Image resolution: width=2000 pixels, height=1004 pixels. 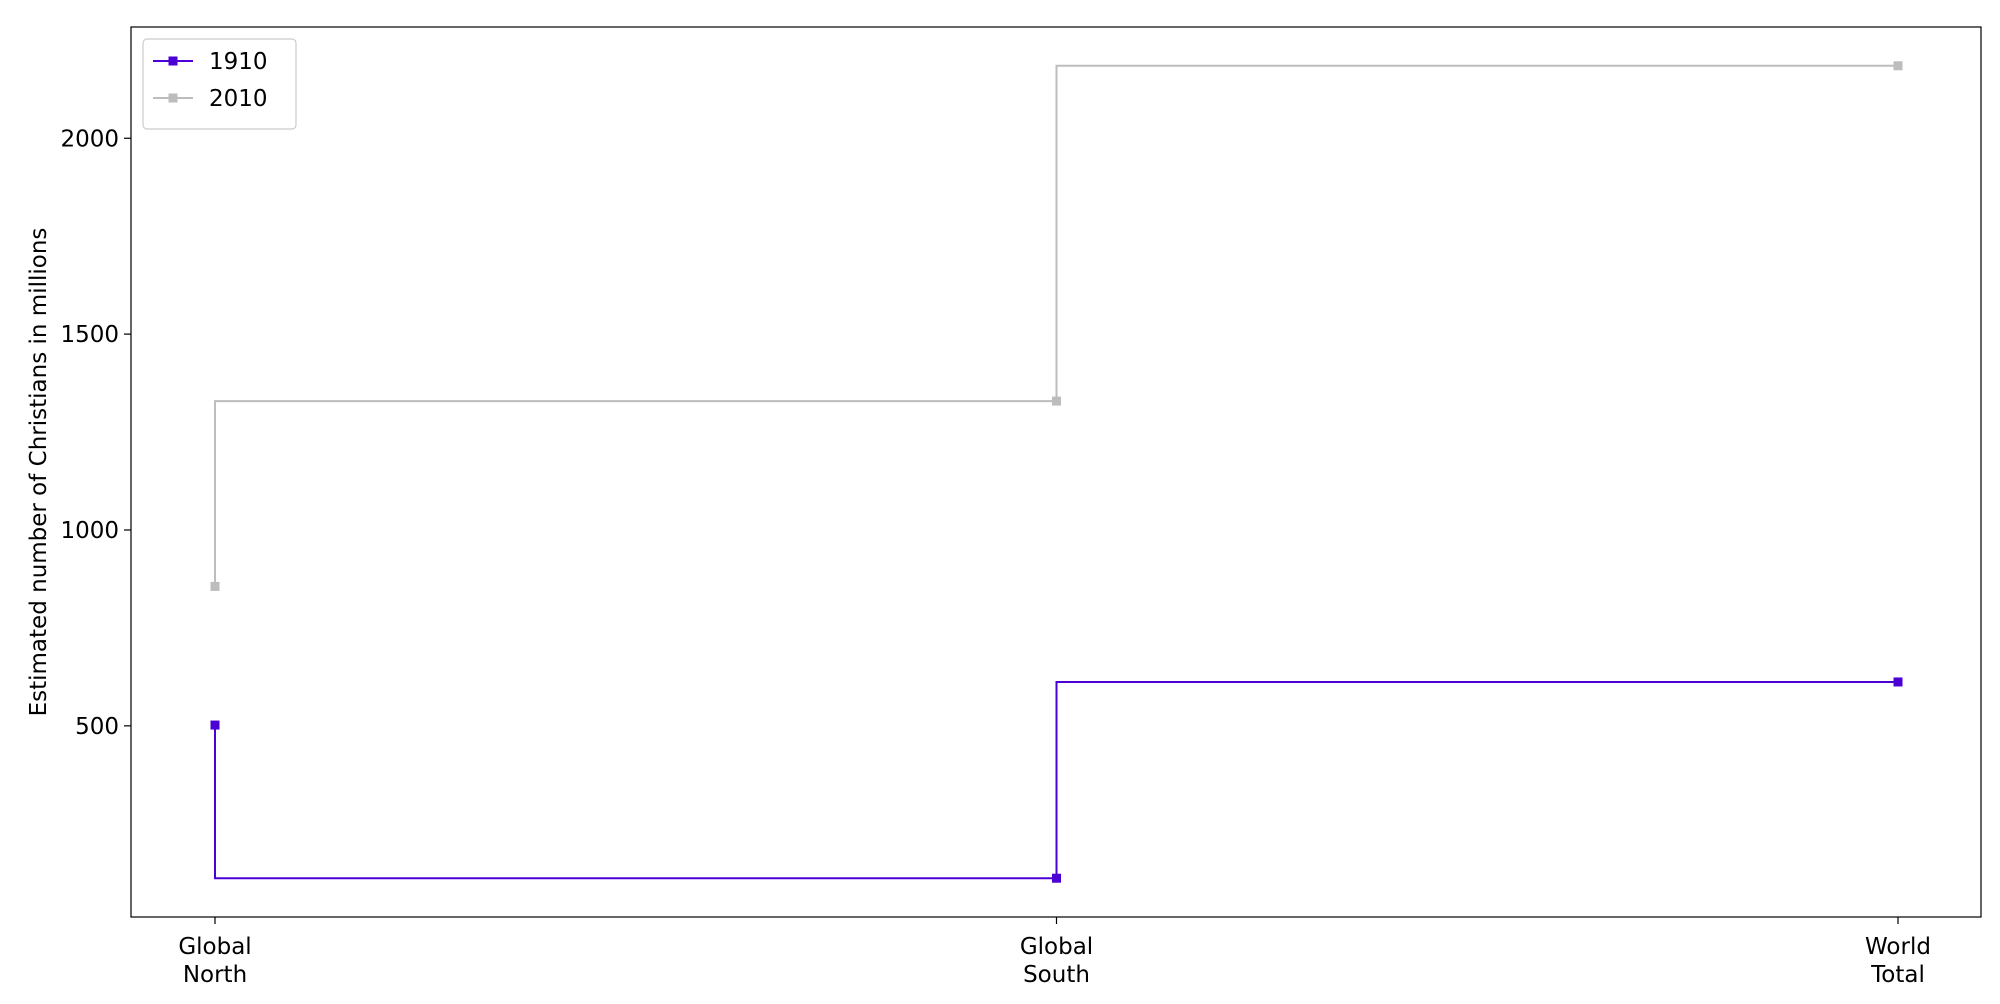 I want to click on x-tick-label: Global North, so click(x=214, y=961).